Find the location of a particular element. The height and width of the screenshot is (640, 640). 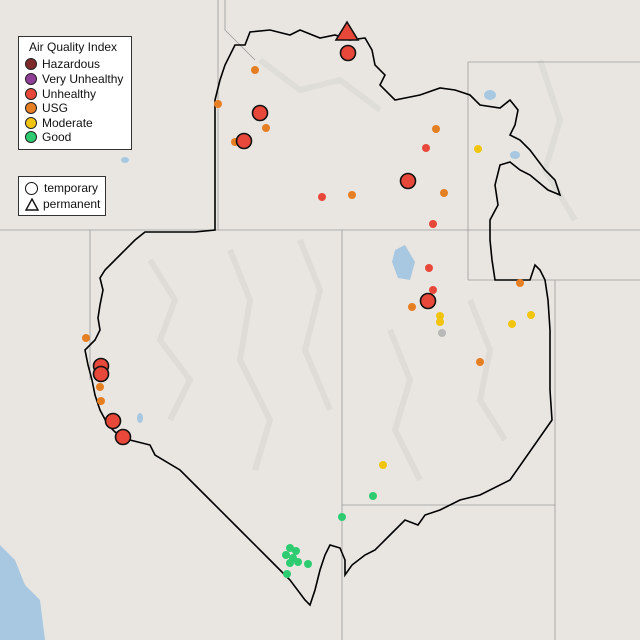

legend-label: Unhealthy is located at coordinates (69, 94).